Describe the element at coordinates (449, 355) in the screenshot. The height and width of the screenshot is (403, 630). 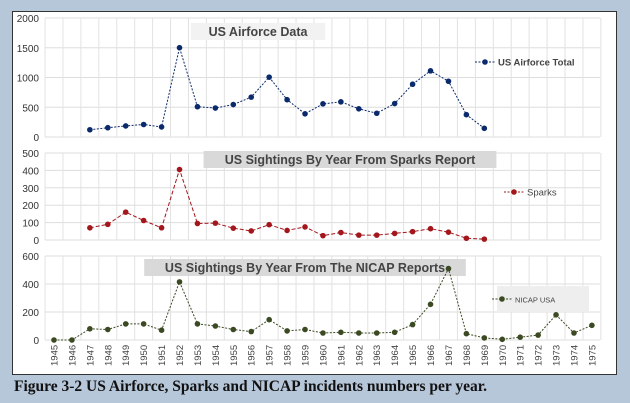
I see `x-tick-label: 1967` at that location.